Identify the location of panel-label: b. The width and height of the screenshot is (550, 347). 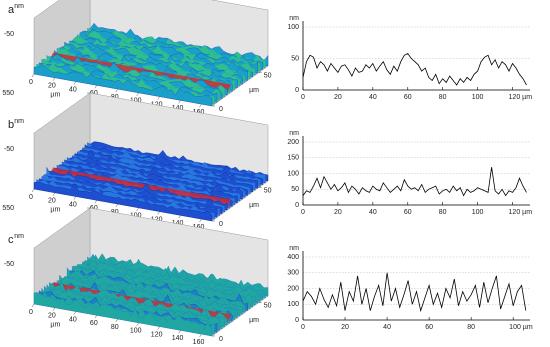
(11, 125).